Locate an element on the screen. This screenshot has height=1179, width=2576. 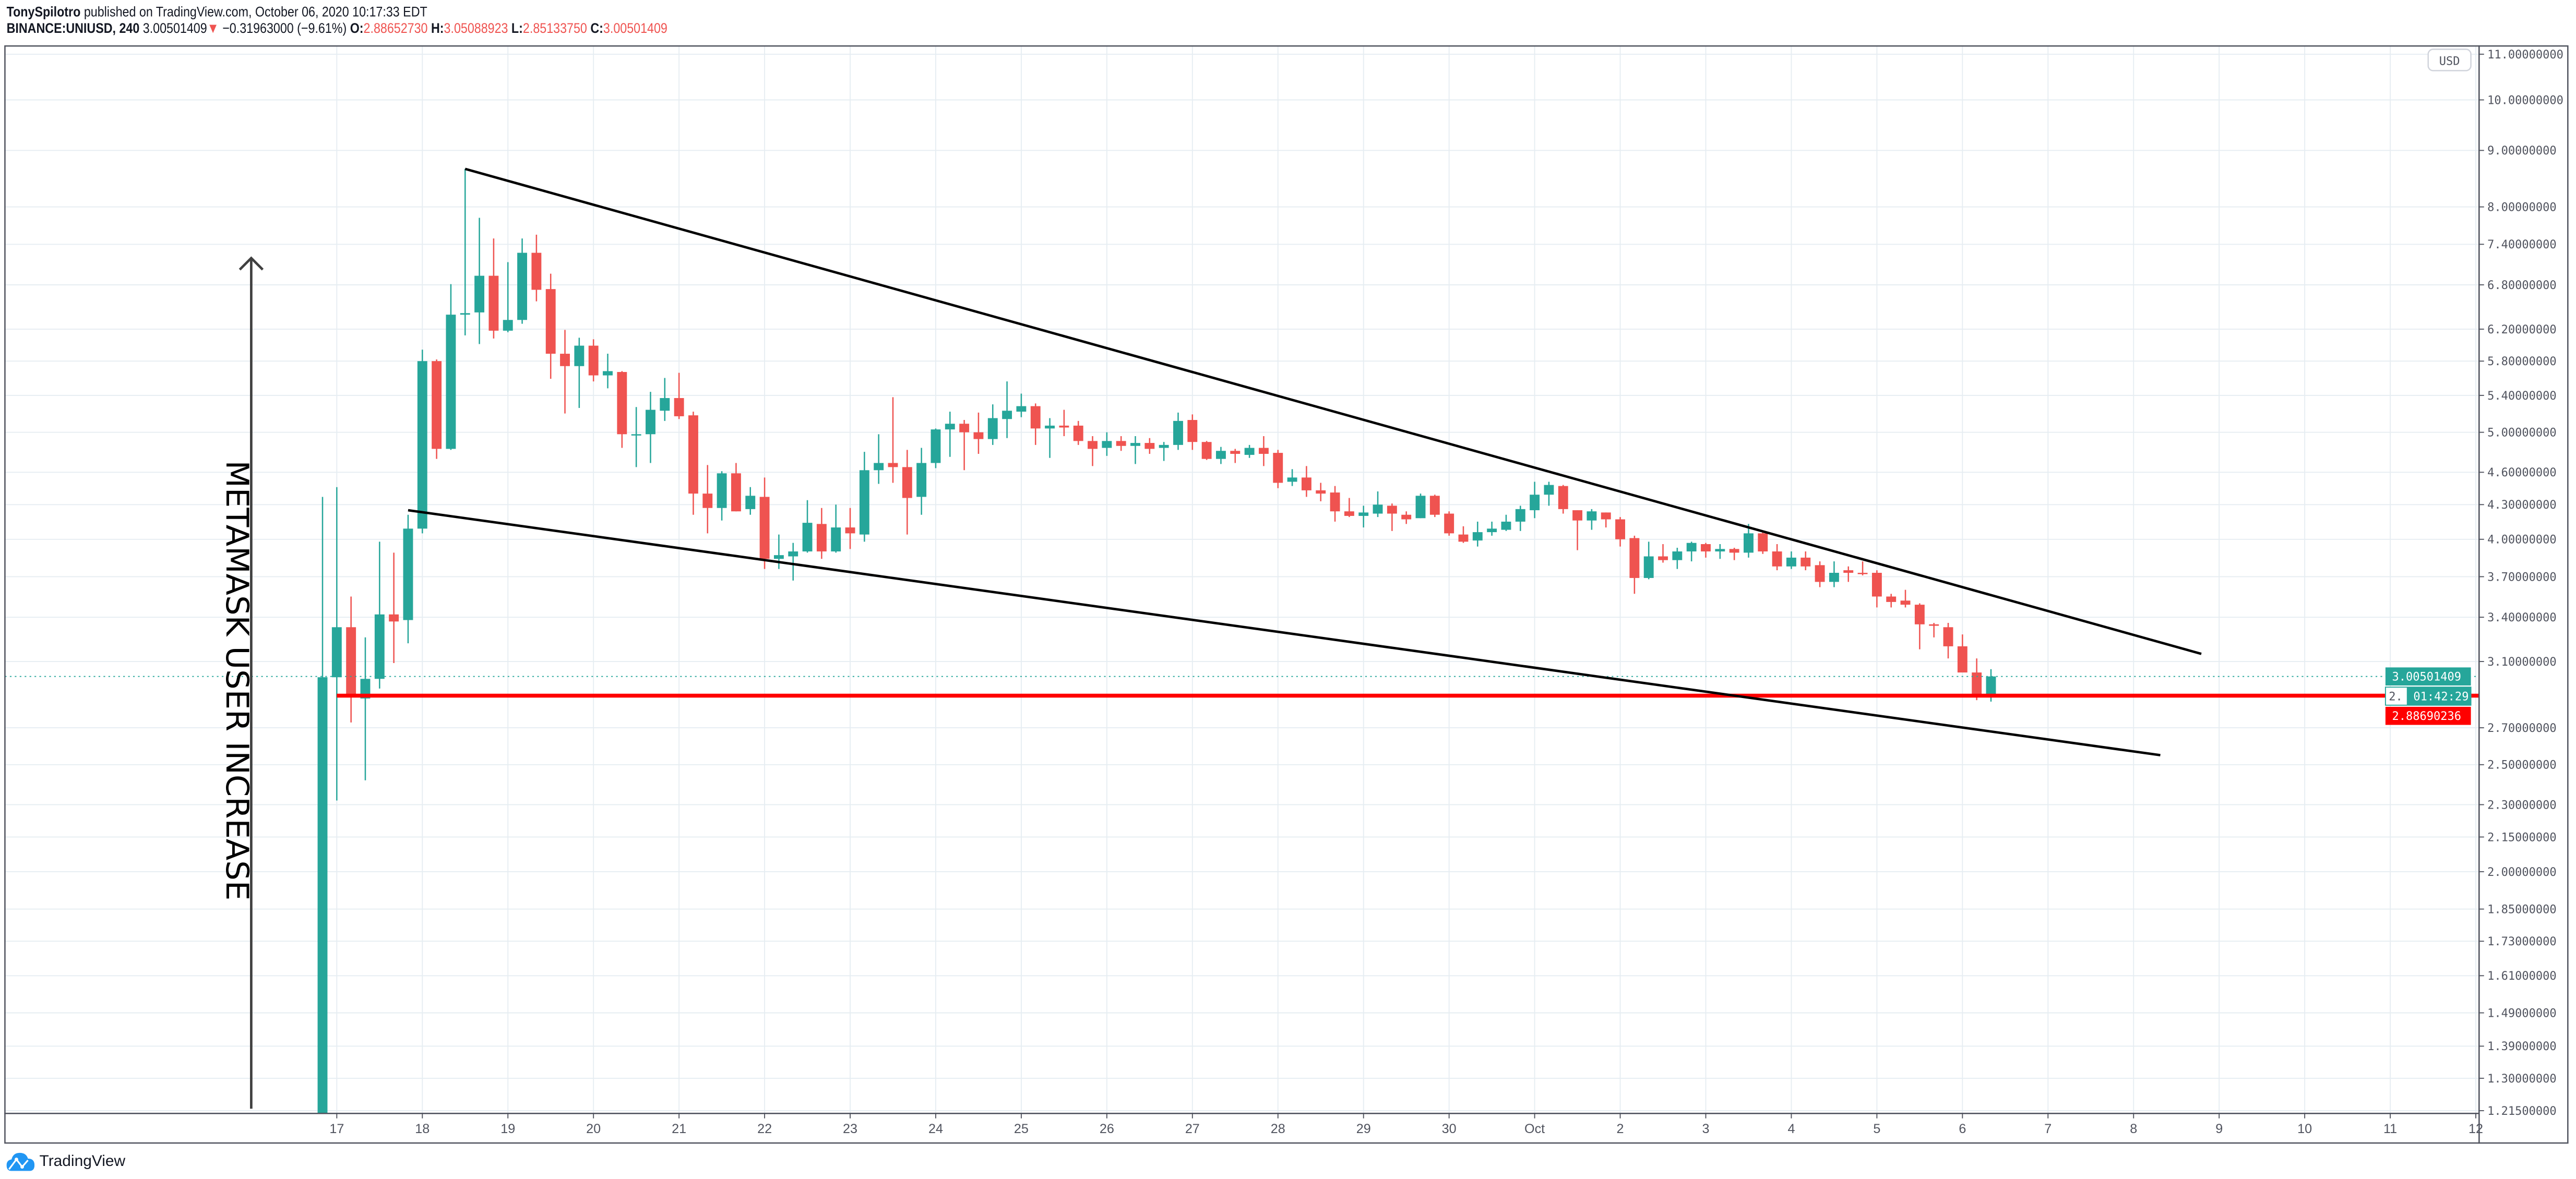
open-label: O: is located at coordinates (357, 28).